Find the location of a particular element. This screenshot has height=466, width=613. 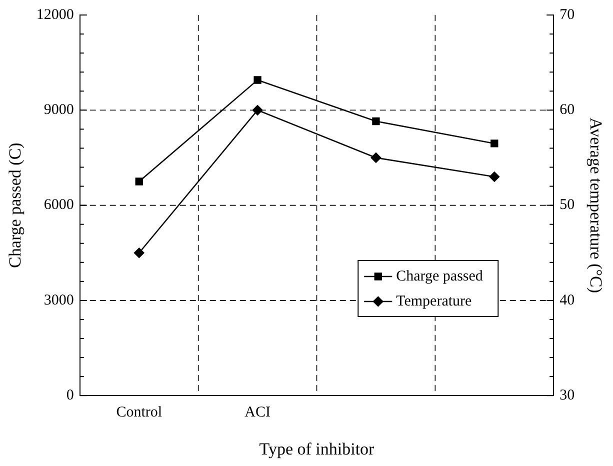

y-tick-label: 12000 is located at coordinates (55, 14).